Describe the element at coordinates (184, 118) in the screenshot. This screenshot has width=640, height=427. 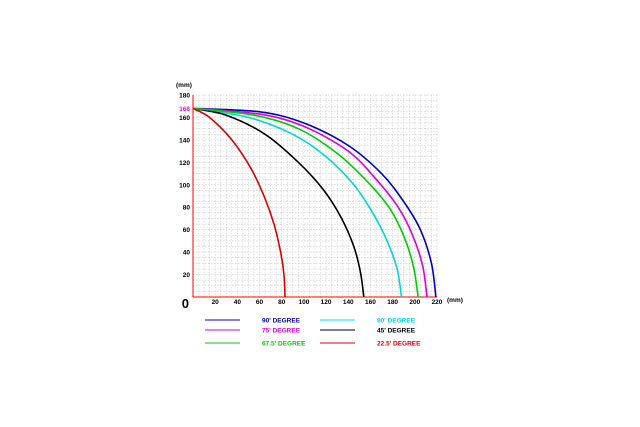
I see `y-tick-label: 160` at that location.